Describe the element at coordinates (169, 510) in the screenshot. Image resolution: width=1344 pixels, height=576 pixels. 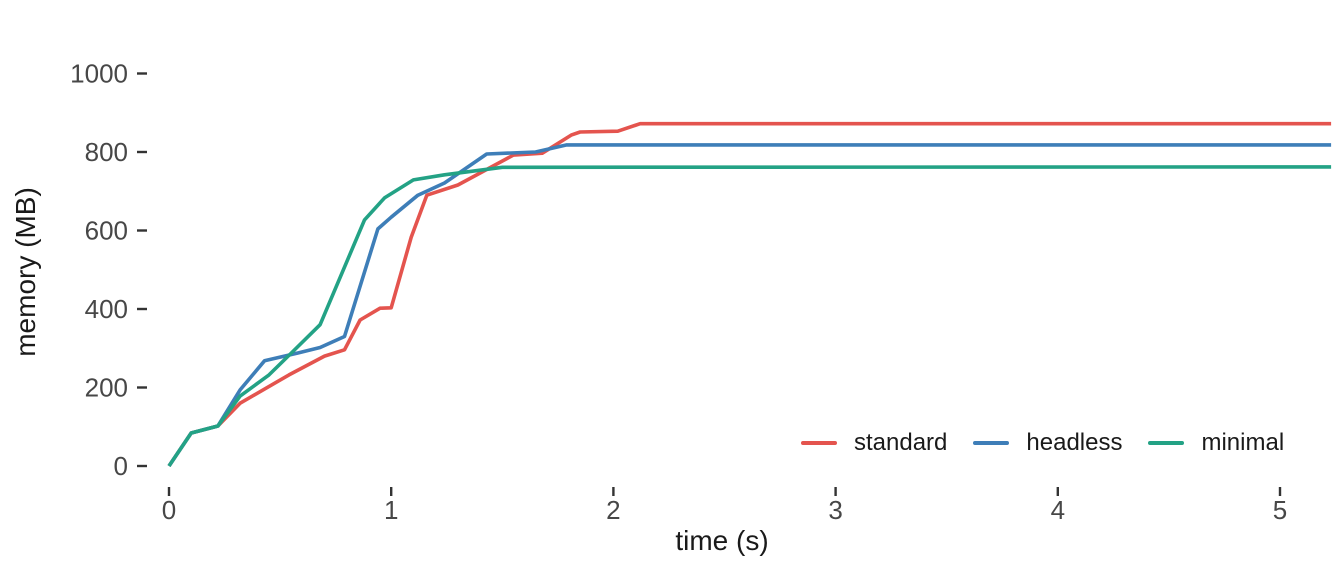
I see `x-tick-label: 0` at that location.